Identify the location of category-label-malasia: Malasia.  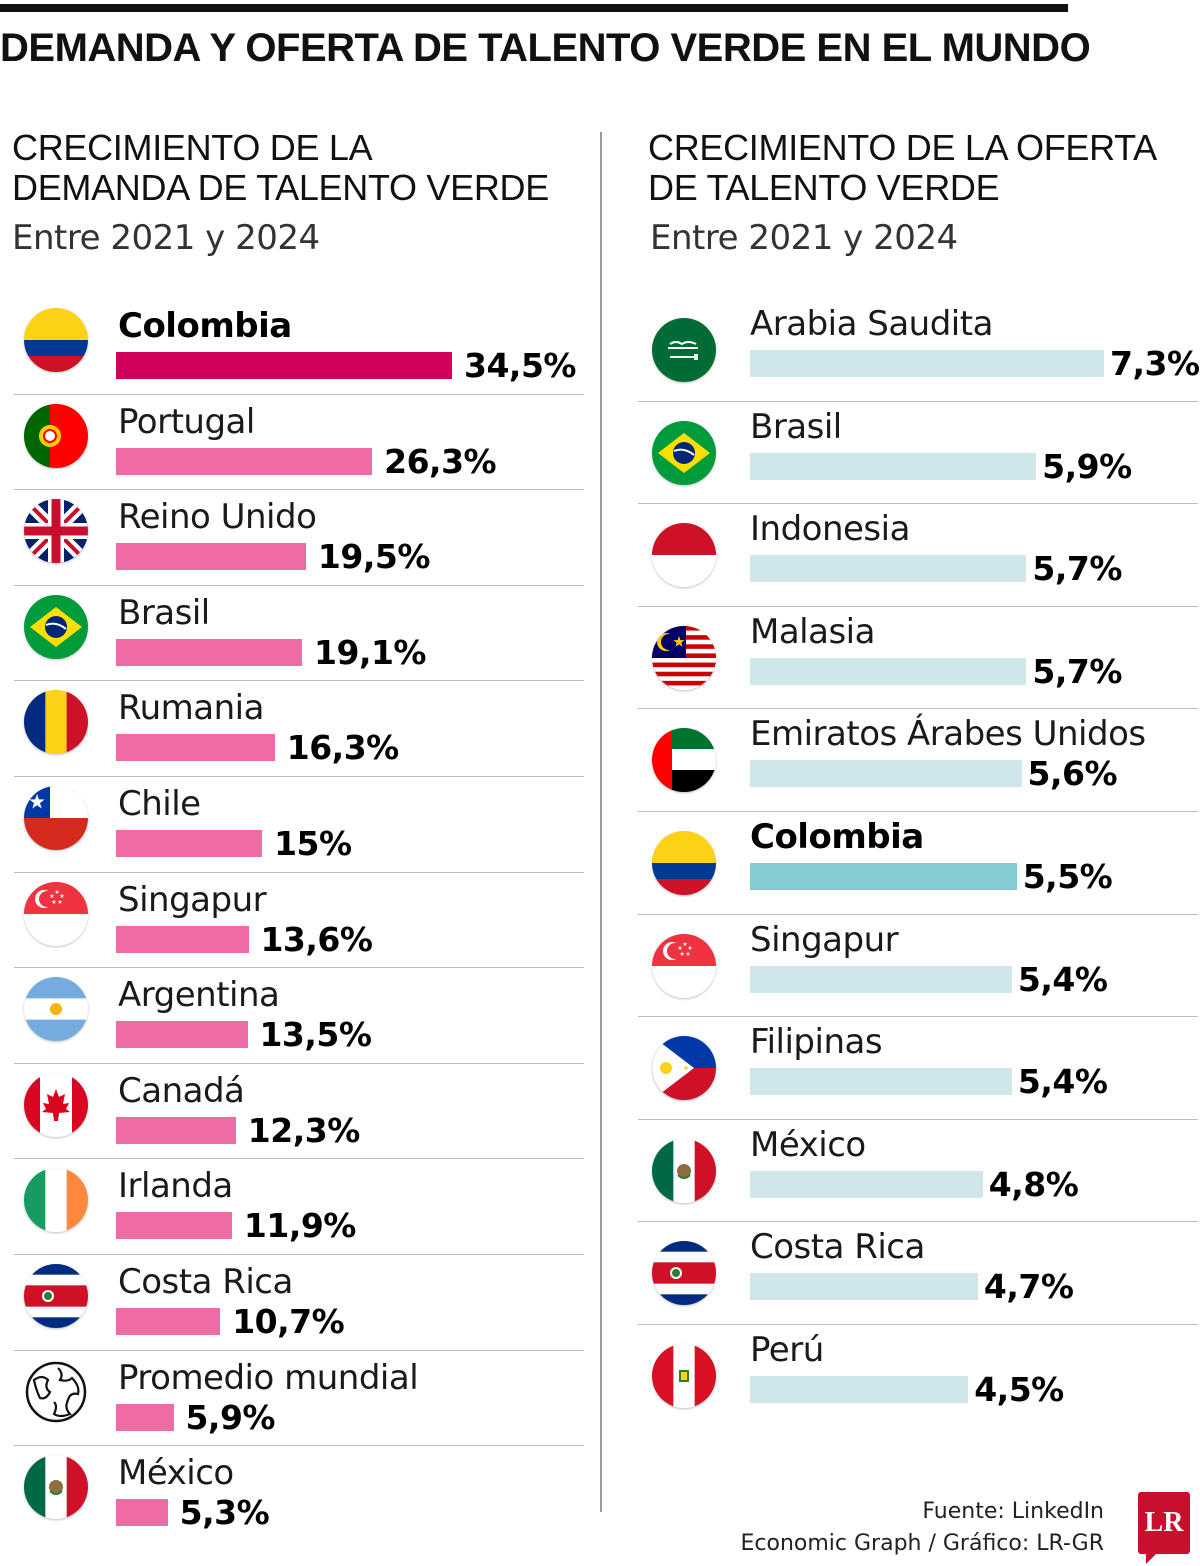
(812, 631).